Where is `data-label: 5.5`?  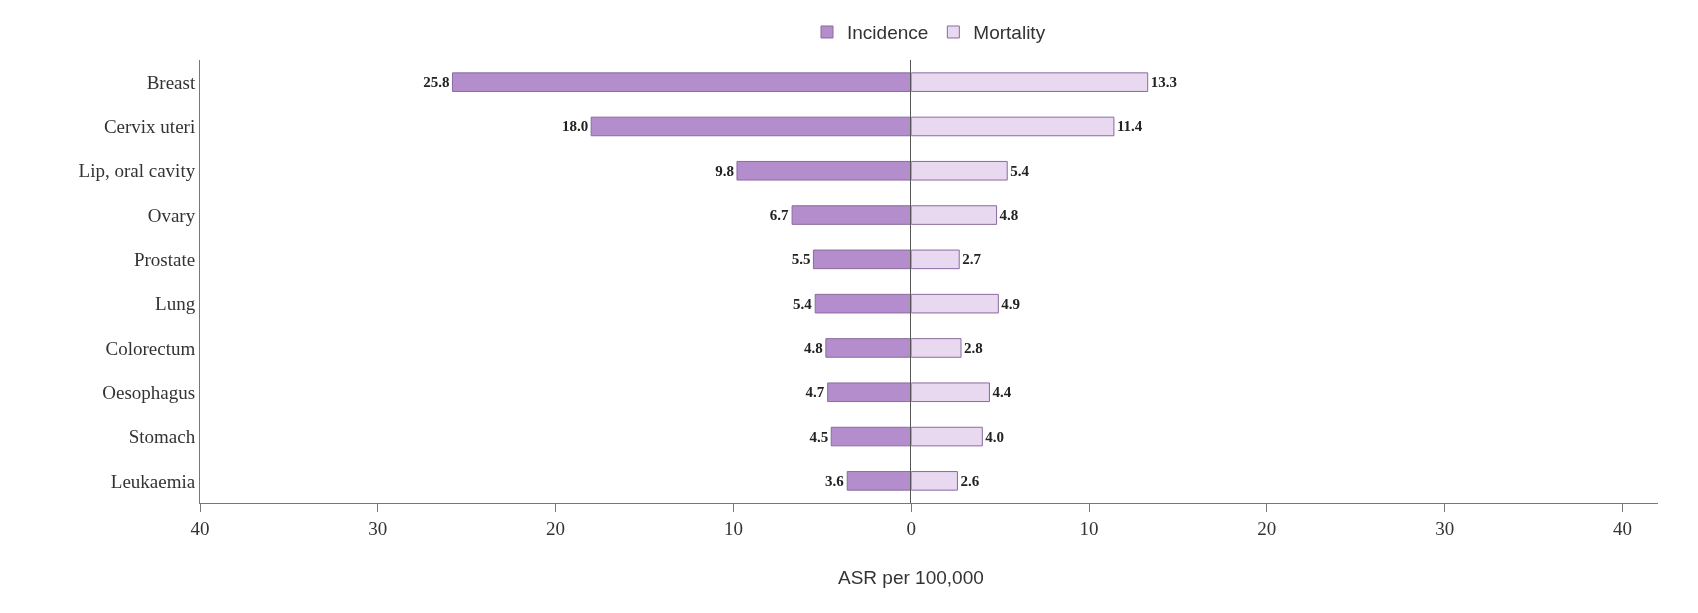 data-label: 5.5 is located at coordinates (801, 259).